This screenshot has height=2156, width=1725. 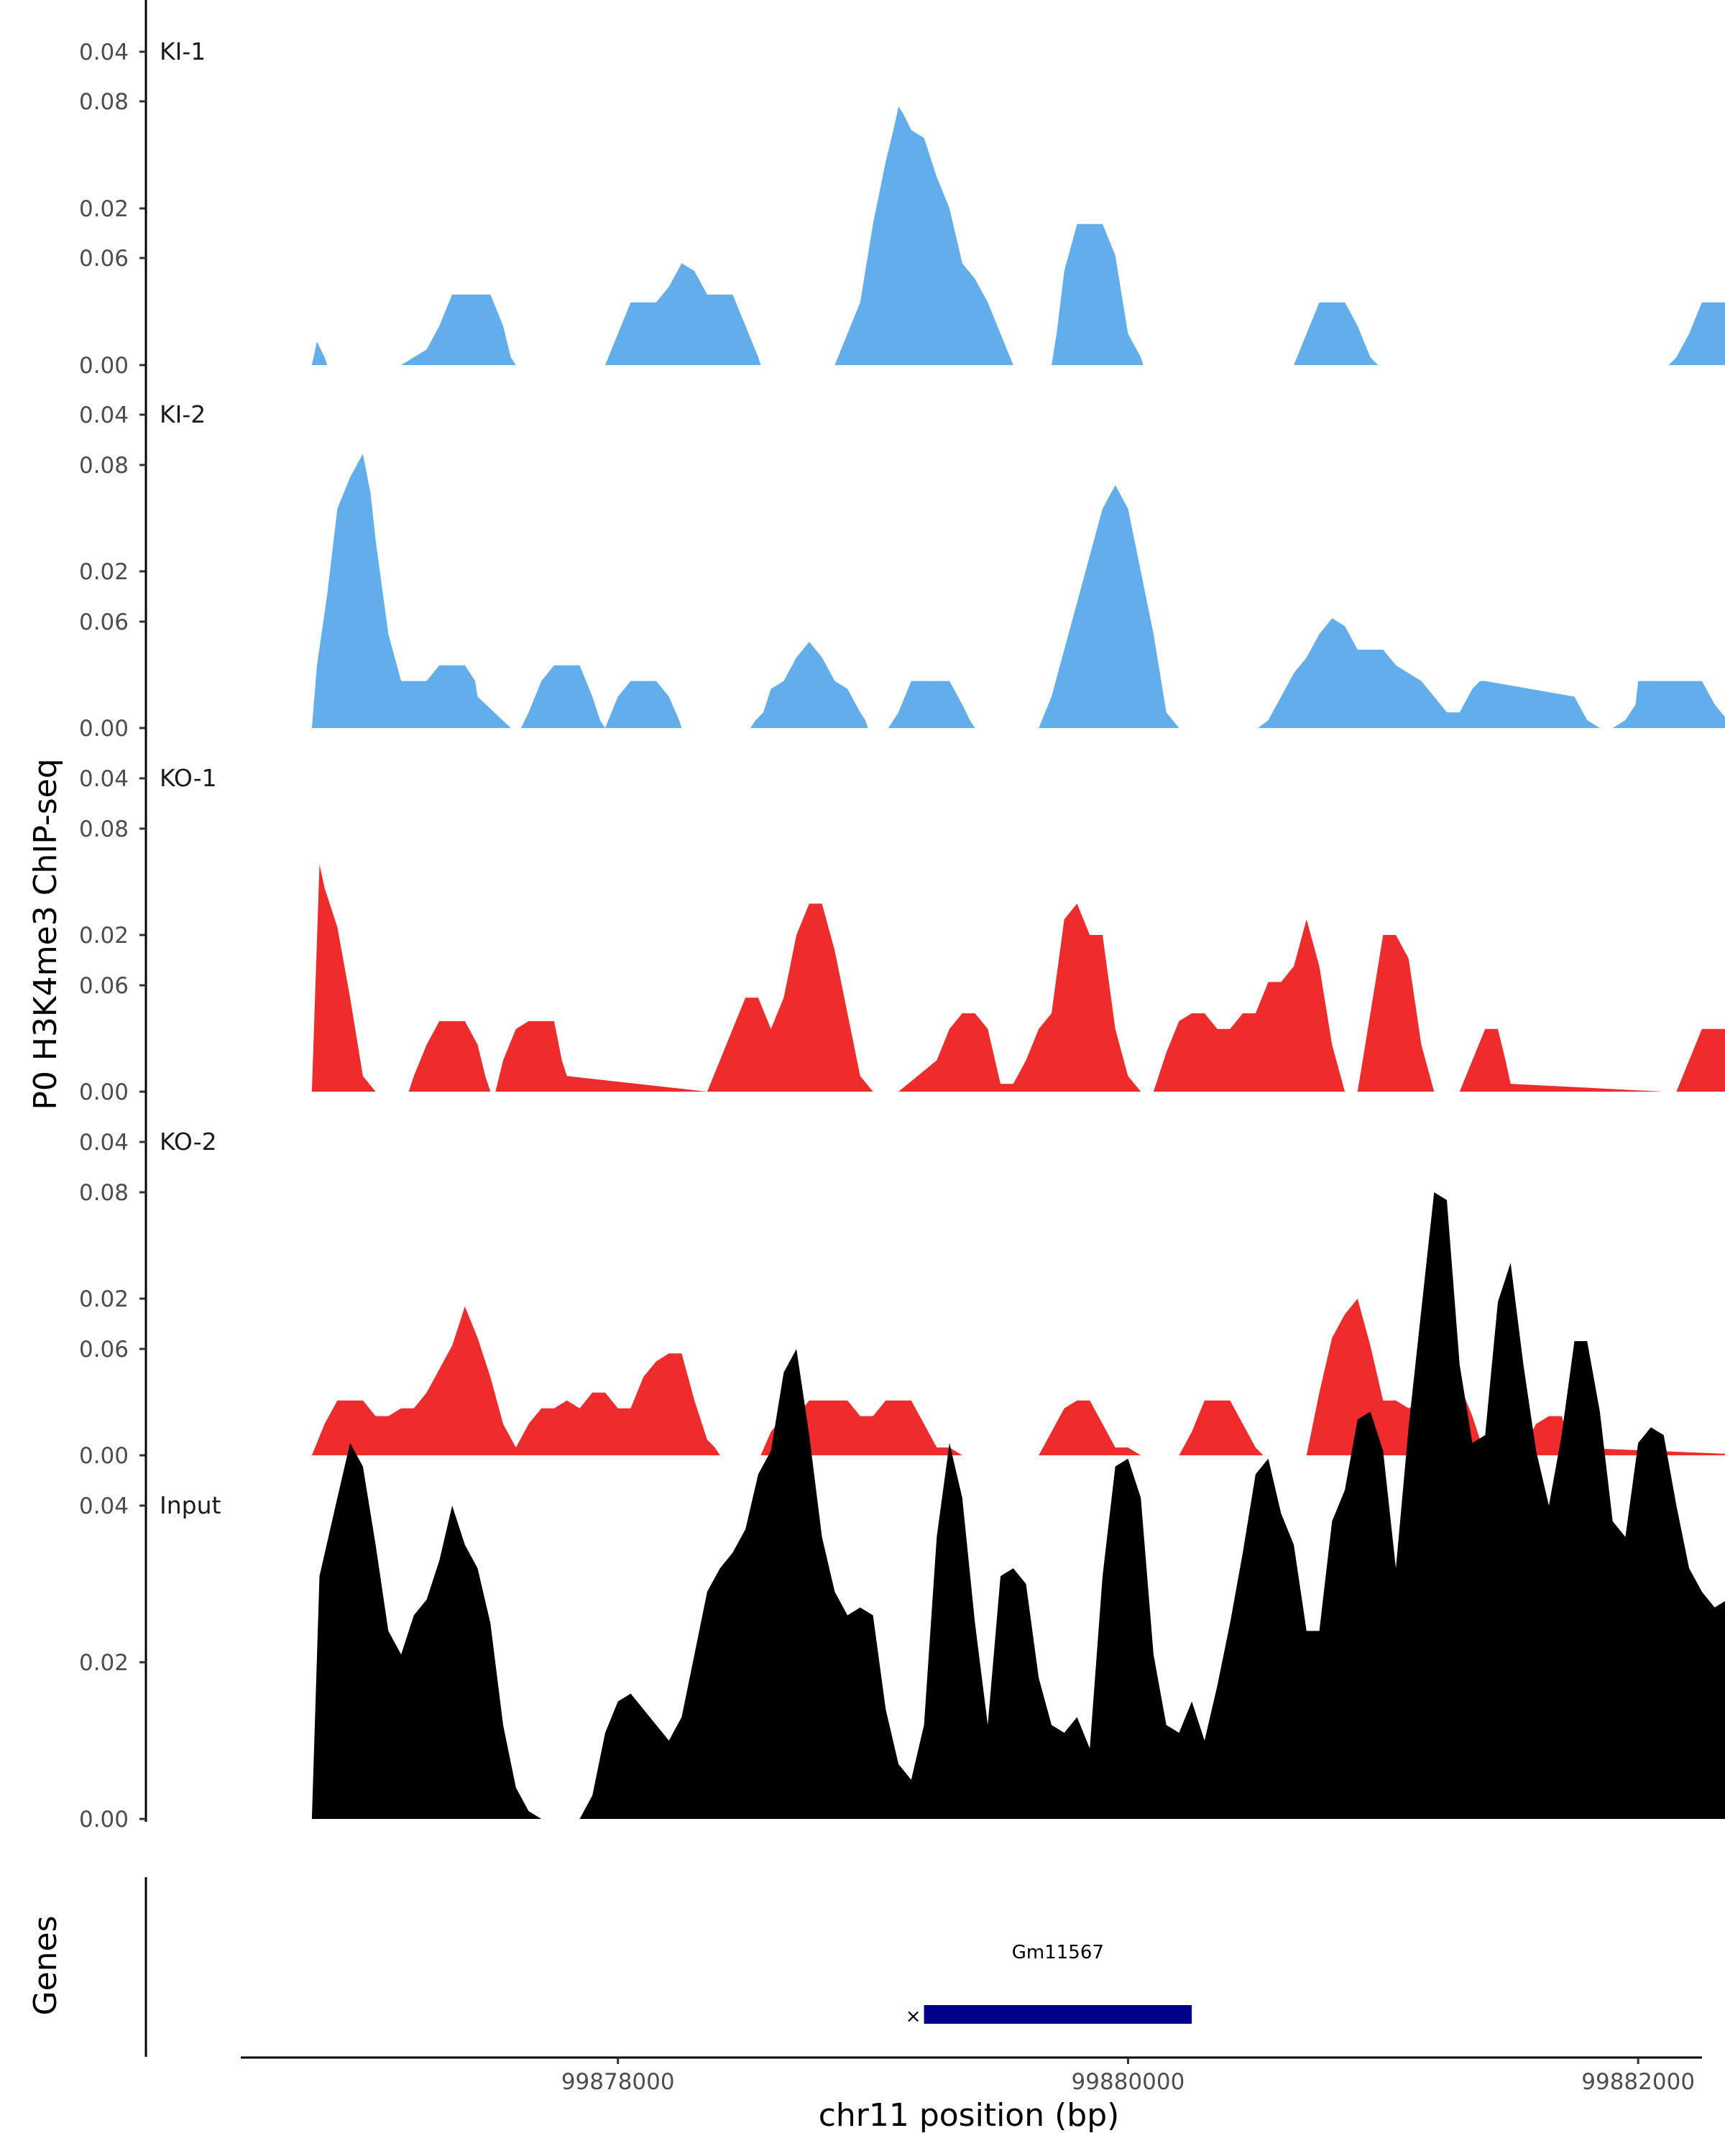 What do you see at coordinates (1049, 1985) in the screenshot?
I see `gene-gm11567: Gm11567 ×` at bounding box center [1049, 1985].